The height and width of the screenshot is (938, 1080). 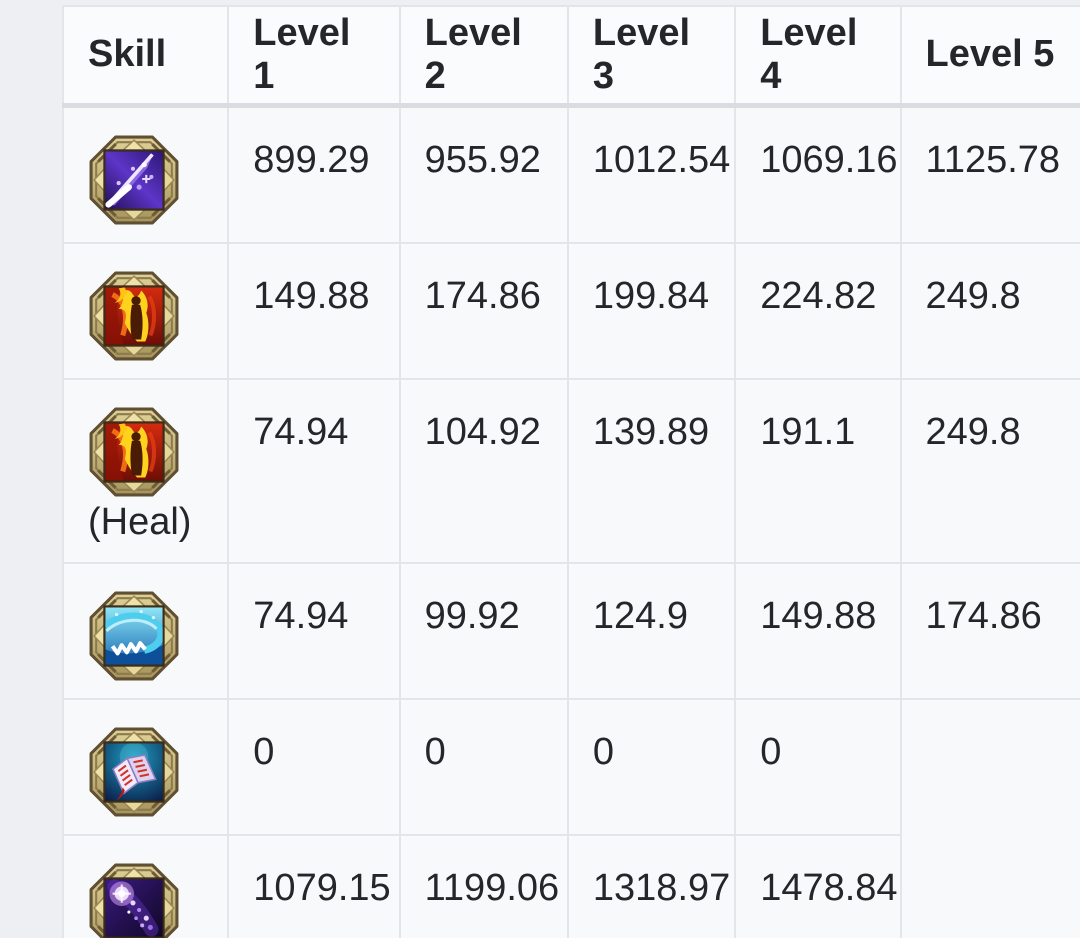 I want to click on skill-value-cell: 124.9, so click(x=651, y=630).